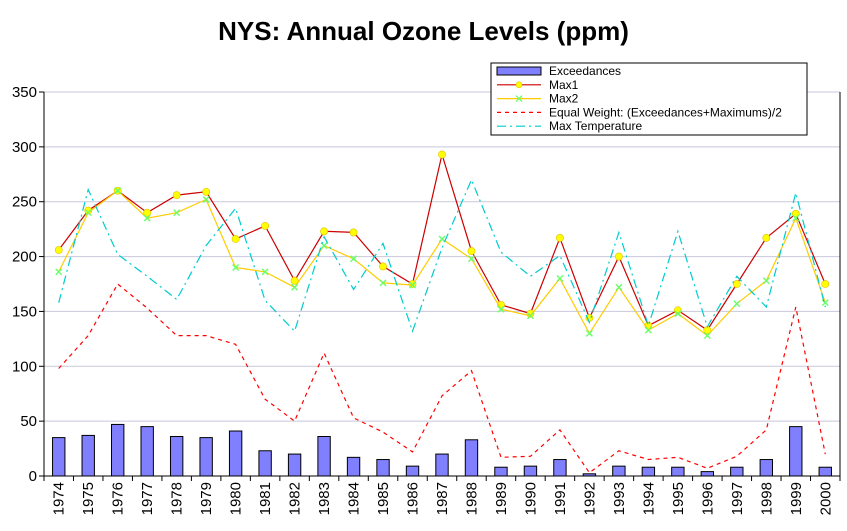 The height and width of the screenshot is (531, 847). What do you see at coordinates (24, 311) in the screenshot?
I see `y-tick-label: 150` at bounding box center [24, 311].